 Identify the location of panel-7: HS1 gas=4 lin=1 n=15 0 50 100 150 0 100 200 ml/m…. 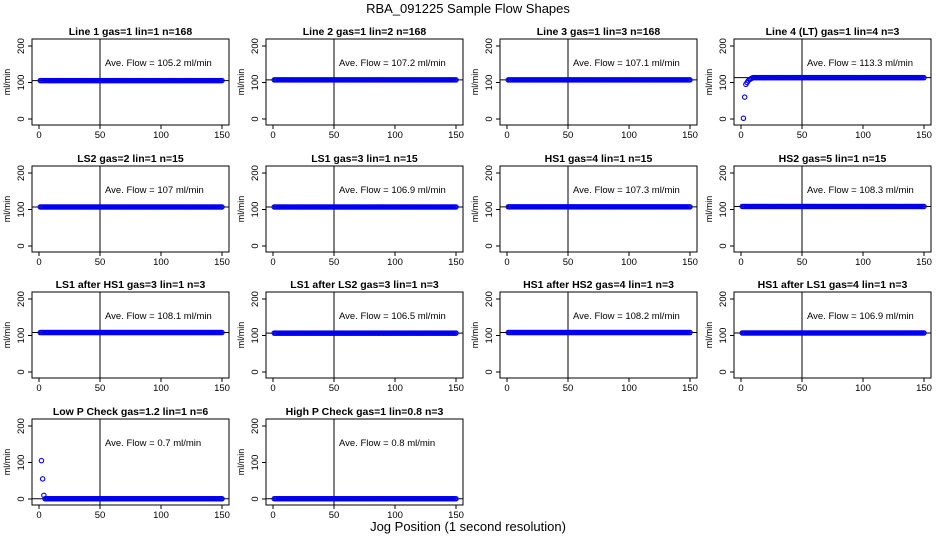
(584, 210).